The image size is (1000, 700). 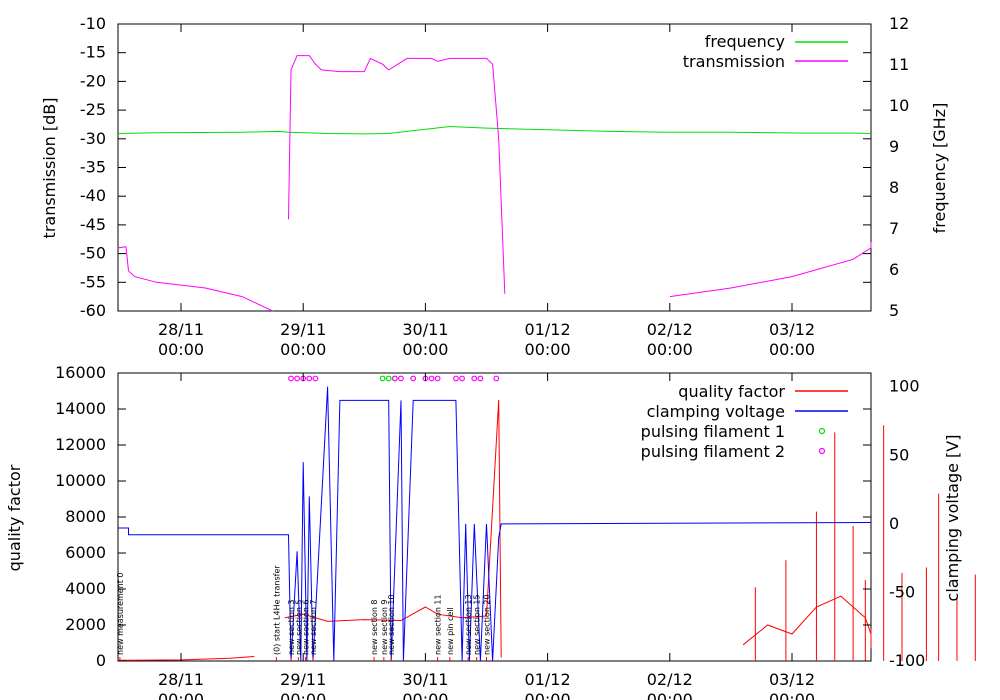 I want to click on y2-tick-label: 7, so click(x=894, y=228).